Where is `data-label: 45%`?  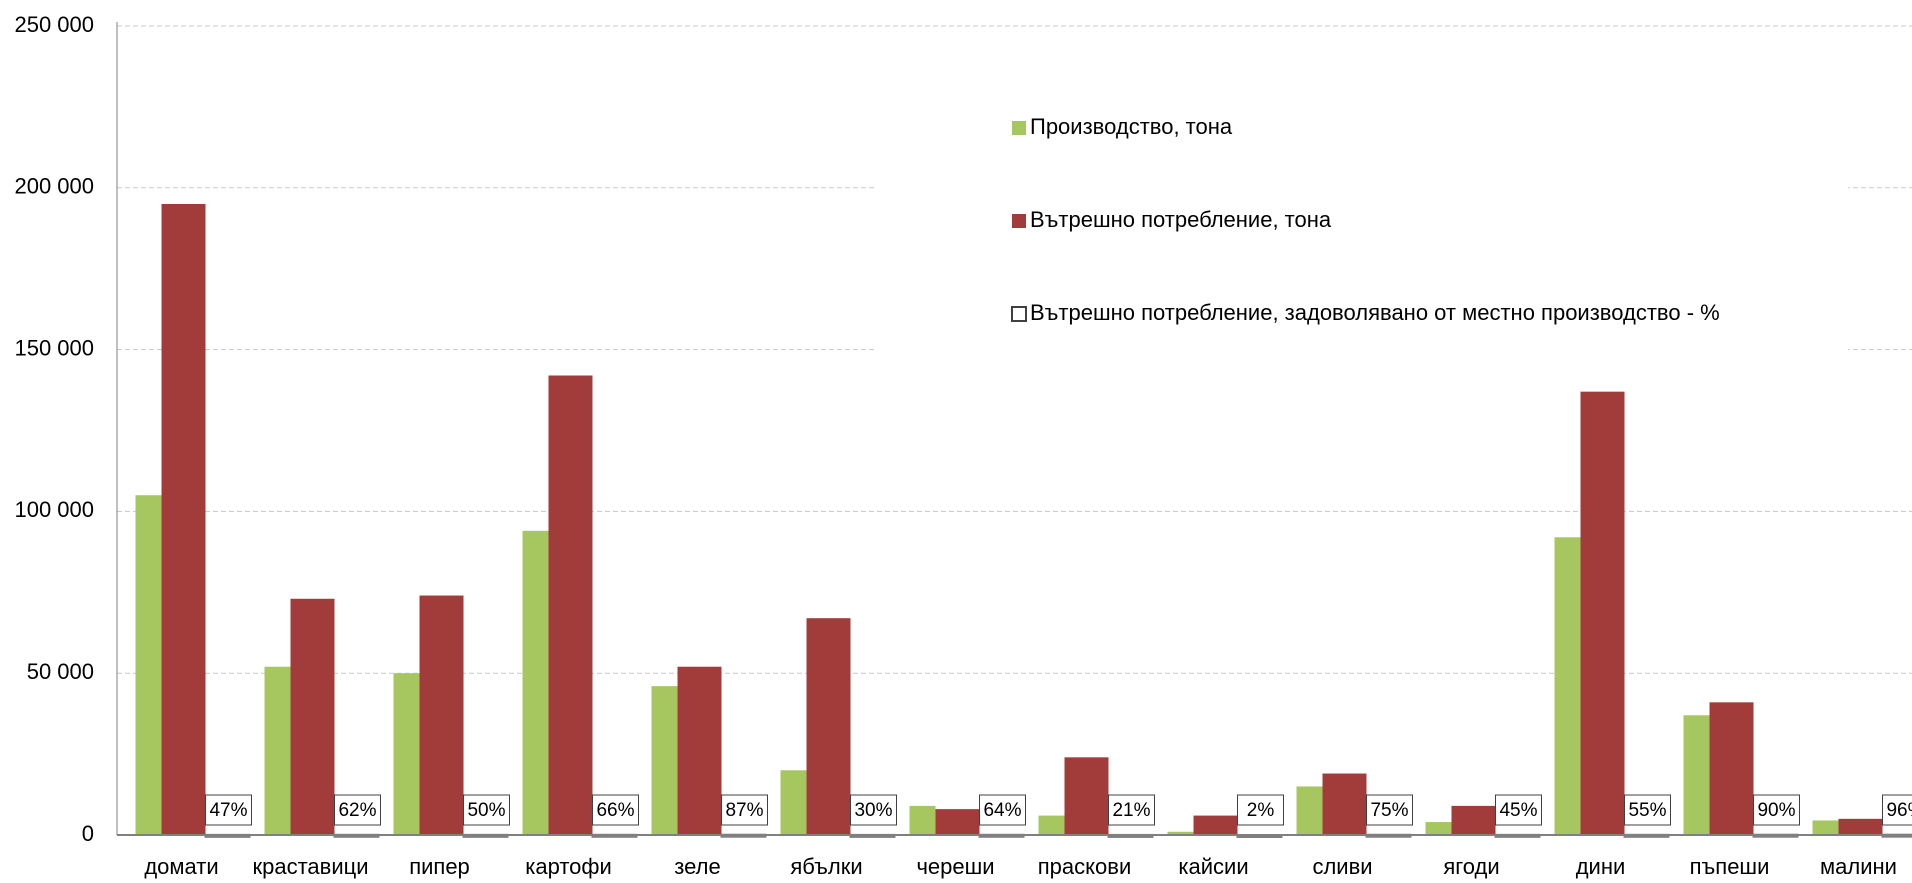 data-label: 45% is located at coordinates (1518, 810).